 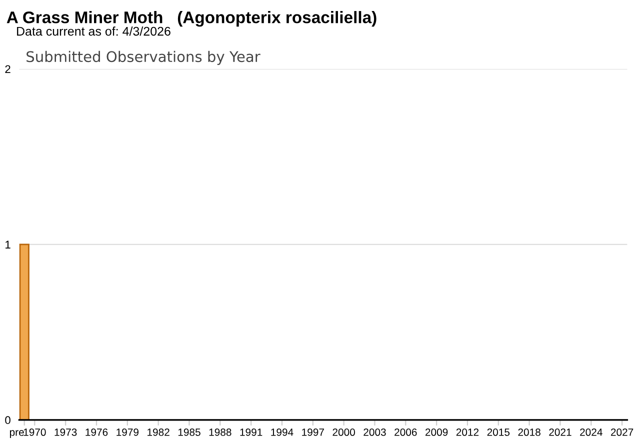 I want to click on x-tick-label: 2027, so click(x=622, y=432).